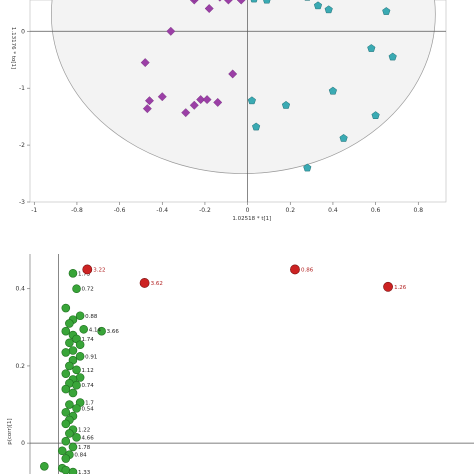  I want to click on y-axis-label: 1.13176 * to[1], so click(13, 48).